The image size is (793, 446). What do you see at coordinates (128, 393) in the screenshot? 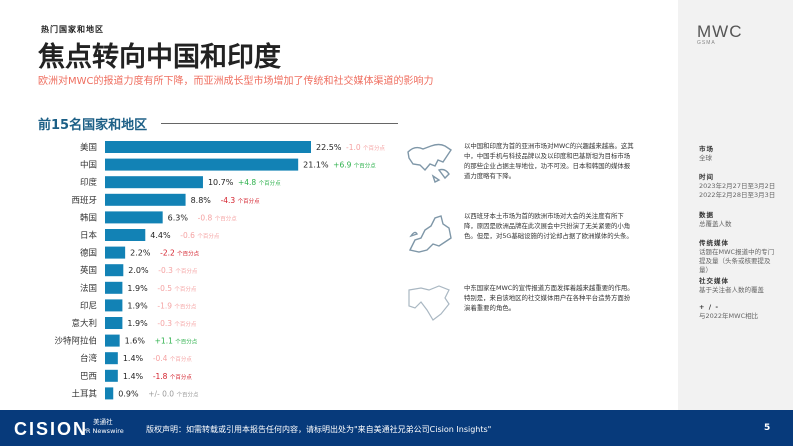
I see `value-label: 0.9%` at bounding box center [128, 393].